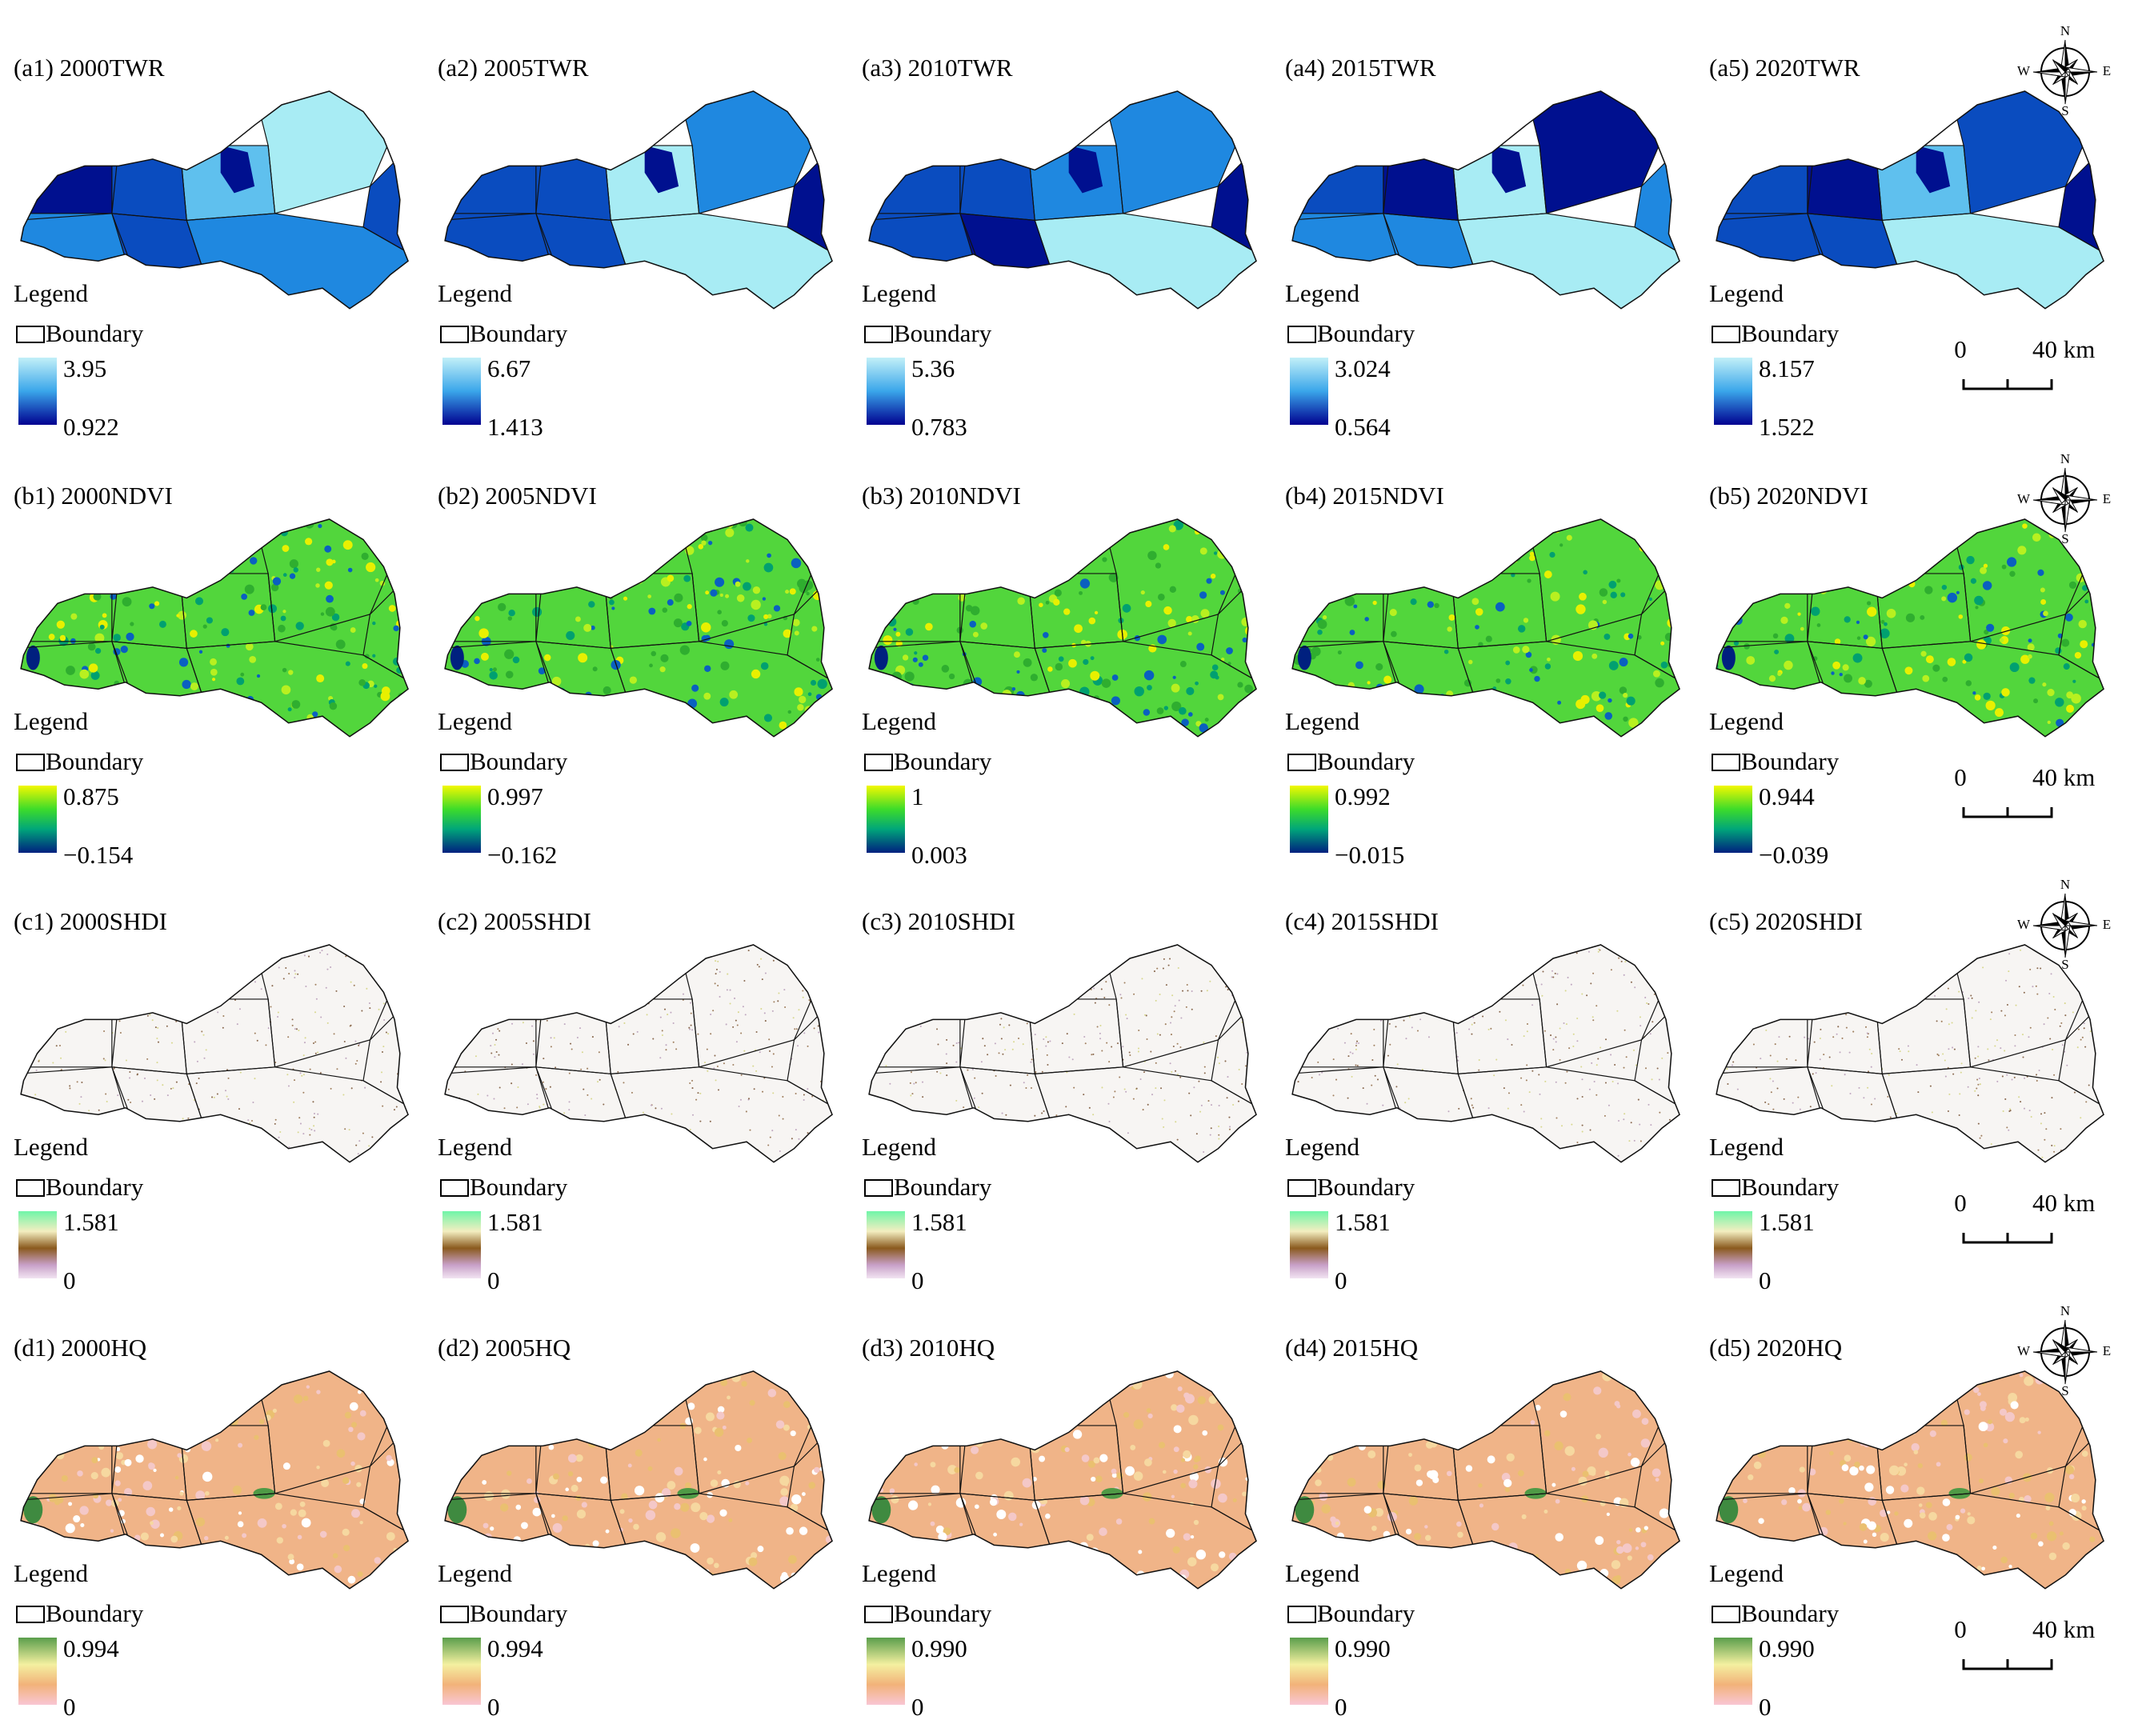 The width and height of the screenshot is (2130, 1736). I want to click on legend-min: −0.154, so click(98, 855).